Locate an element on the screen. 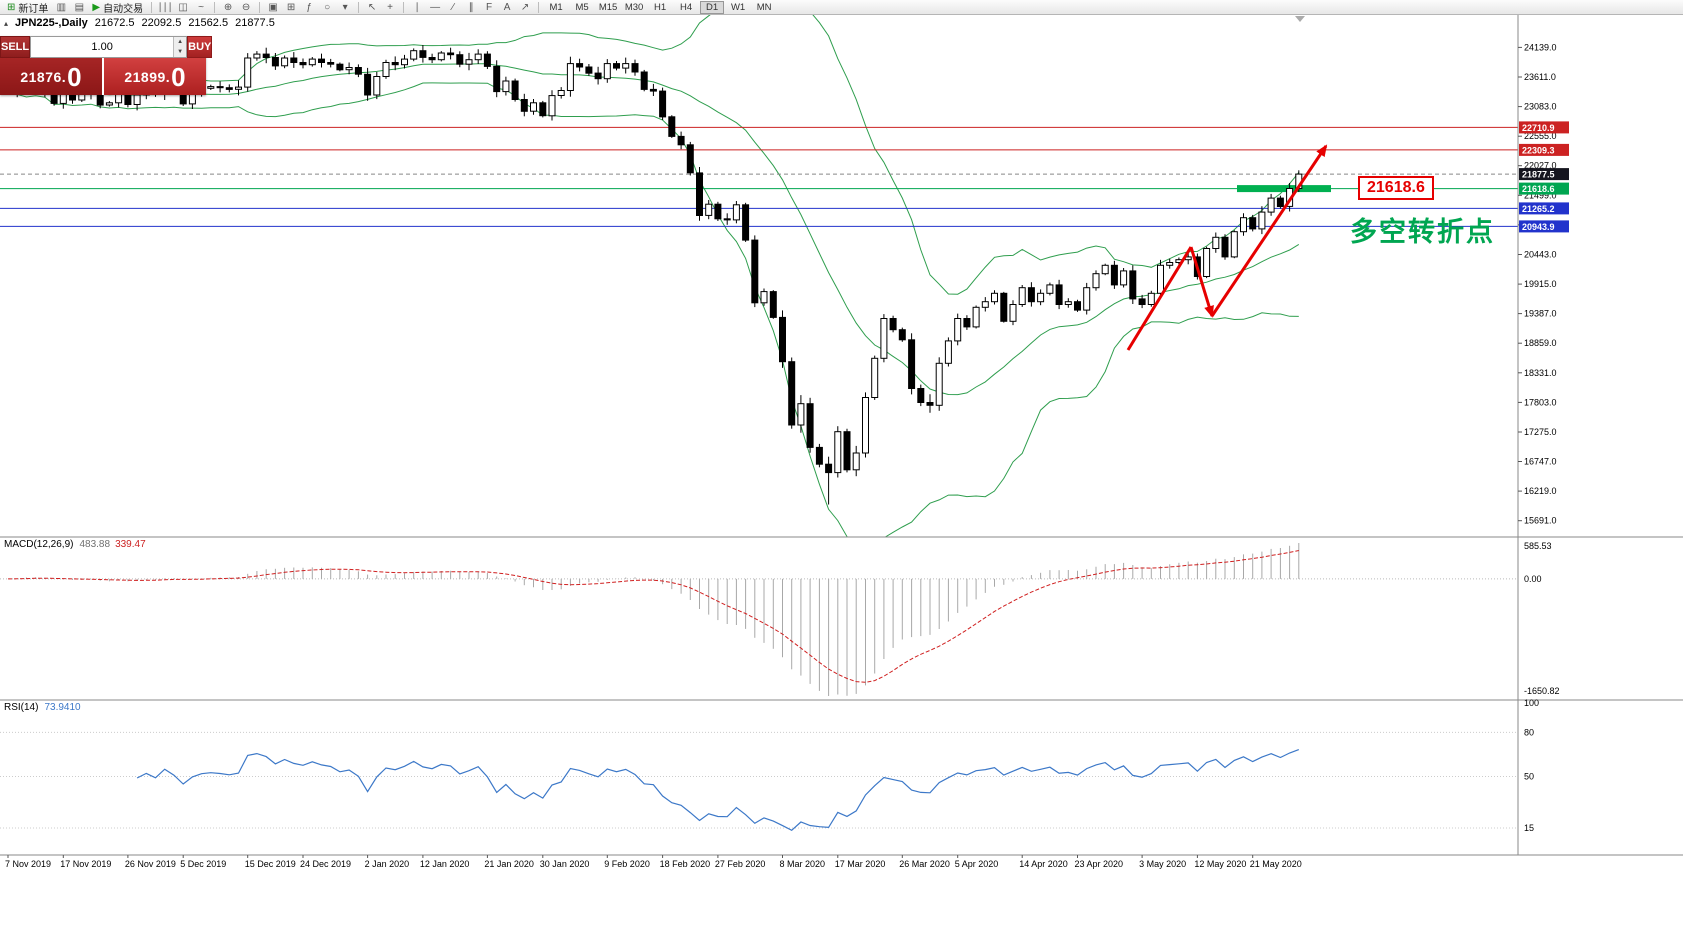 Image resolution: width=1683 pixels, height=940 pixels. timeframe-h1-button: H1 is located at coordinates (660, 7).